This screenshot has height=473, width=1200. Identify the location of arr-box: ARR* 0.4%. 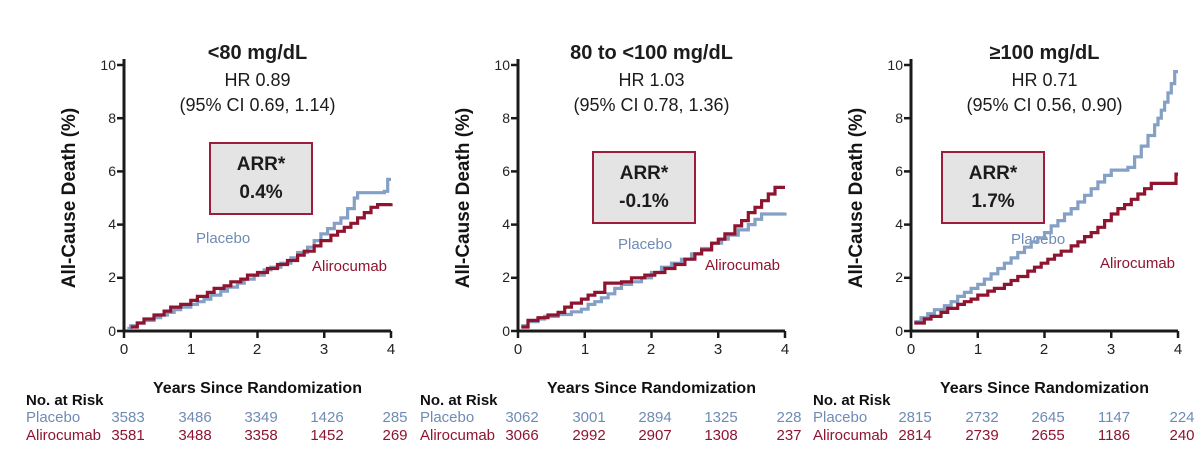
(261, 178).